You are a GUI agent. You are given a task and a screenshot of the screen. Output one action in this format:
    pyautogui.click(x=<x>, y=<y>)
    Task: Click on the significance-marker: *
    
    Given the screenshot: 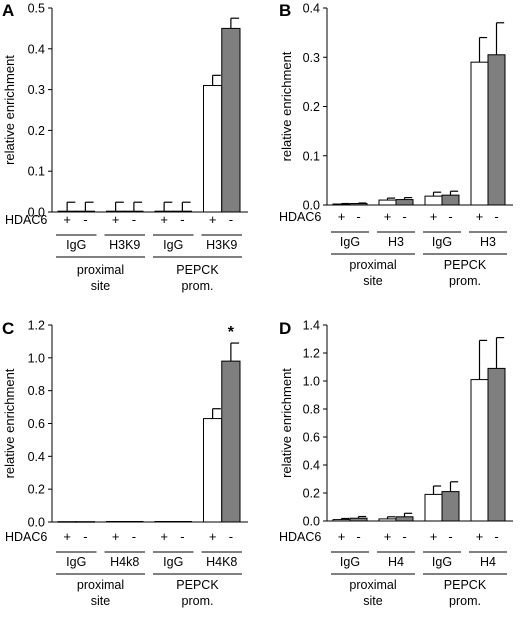 What is the action you would take?
    pyautogui.click(x=231, y=332)
    